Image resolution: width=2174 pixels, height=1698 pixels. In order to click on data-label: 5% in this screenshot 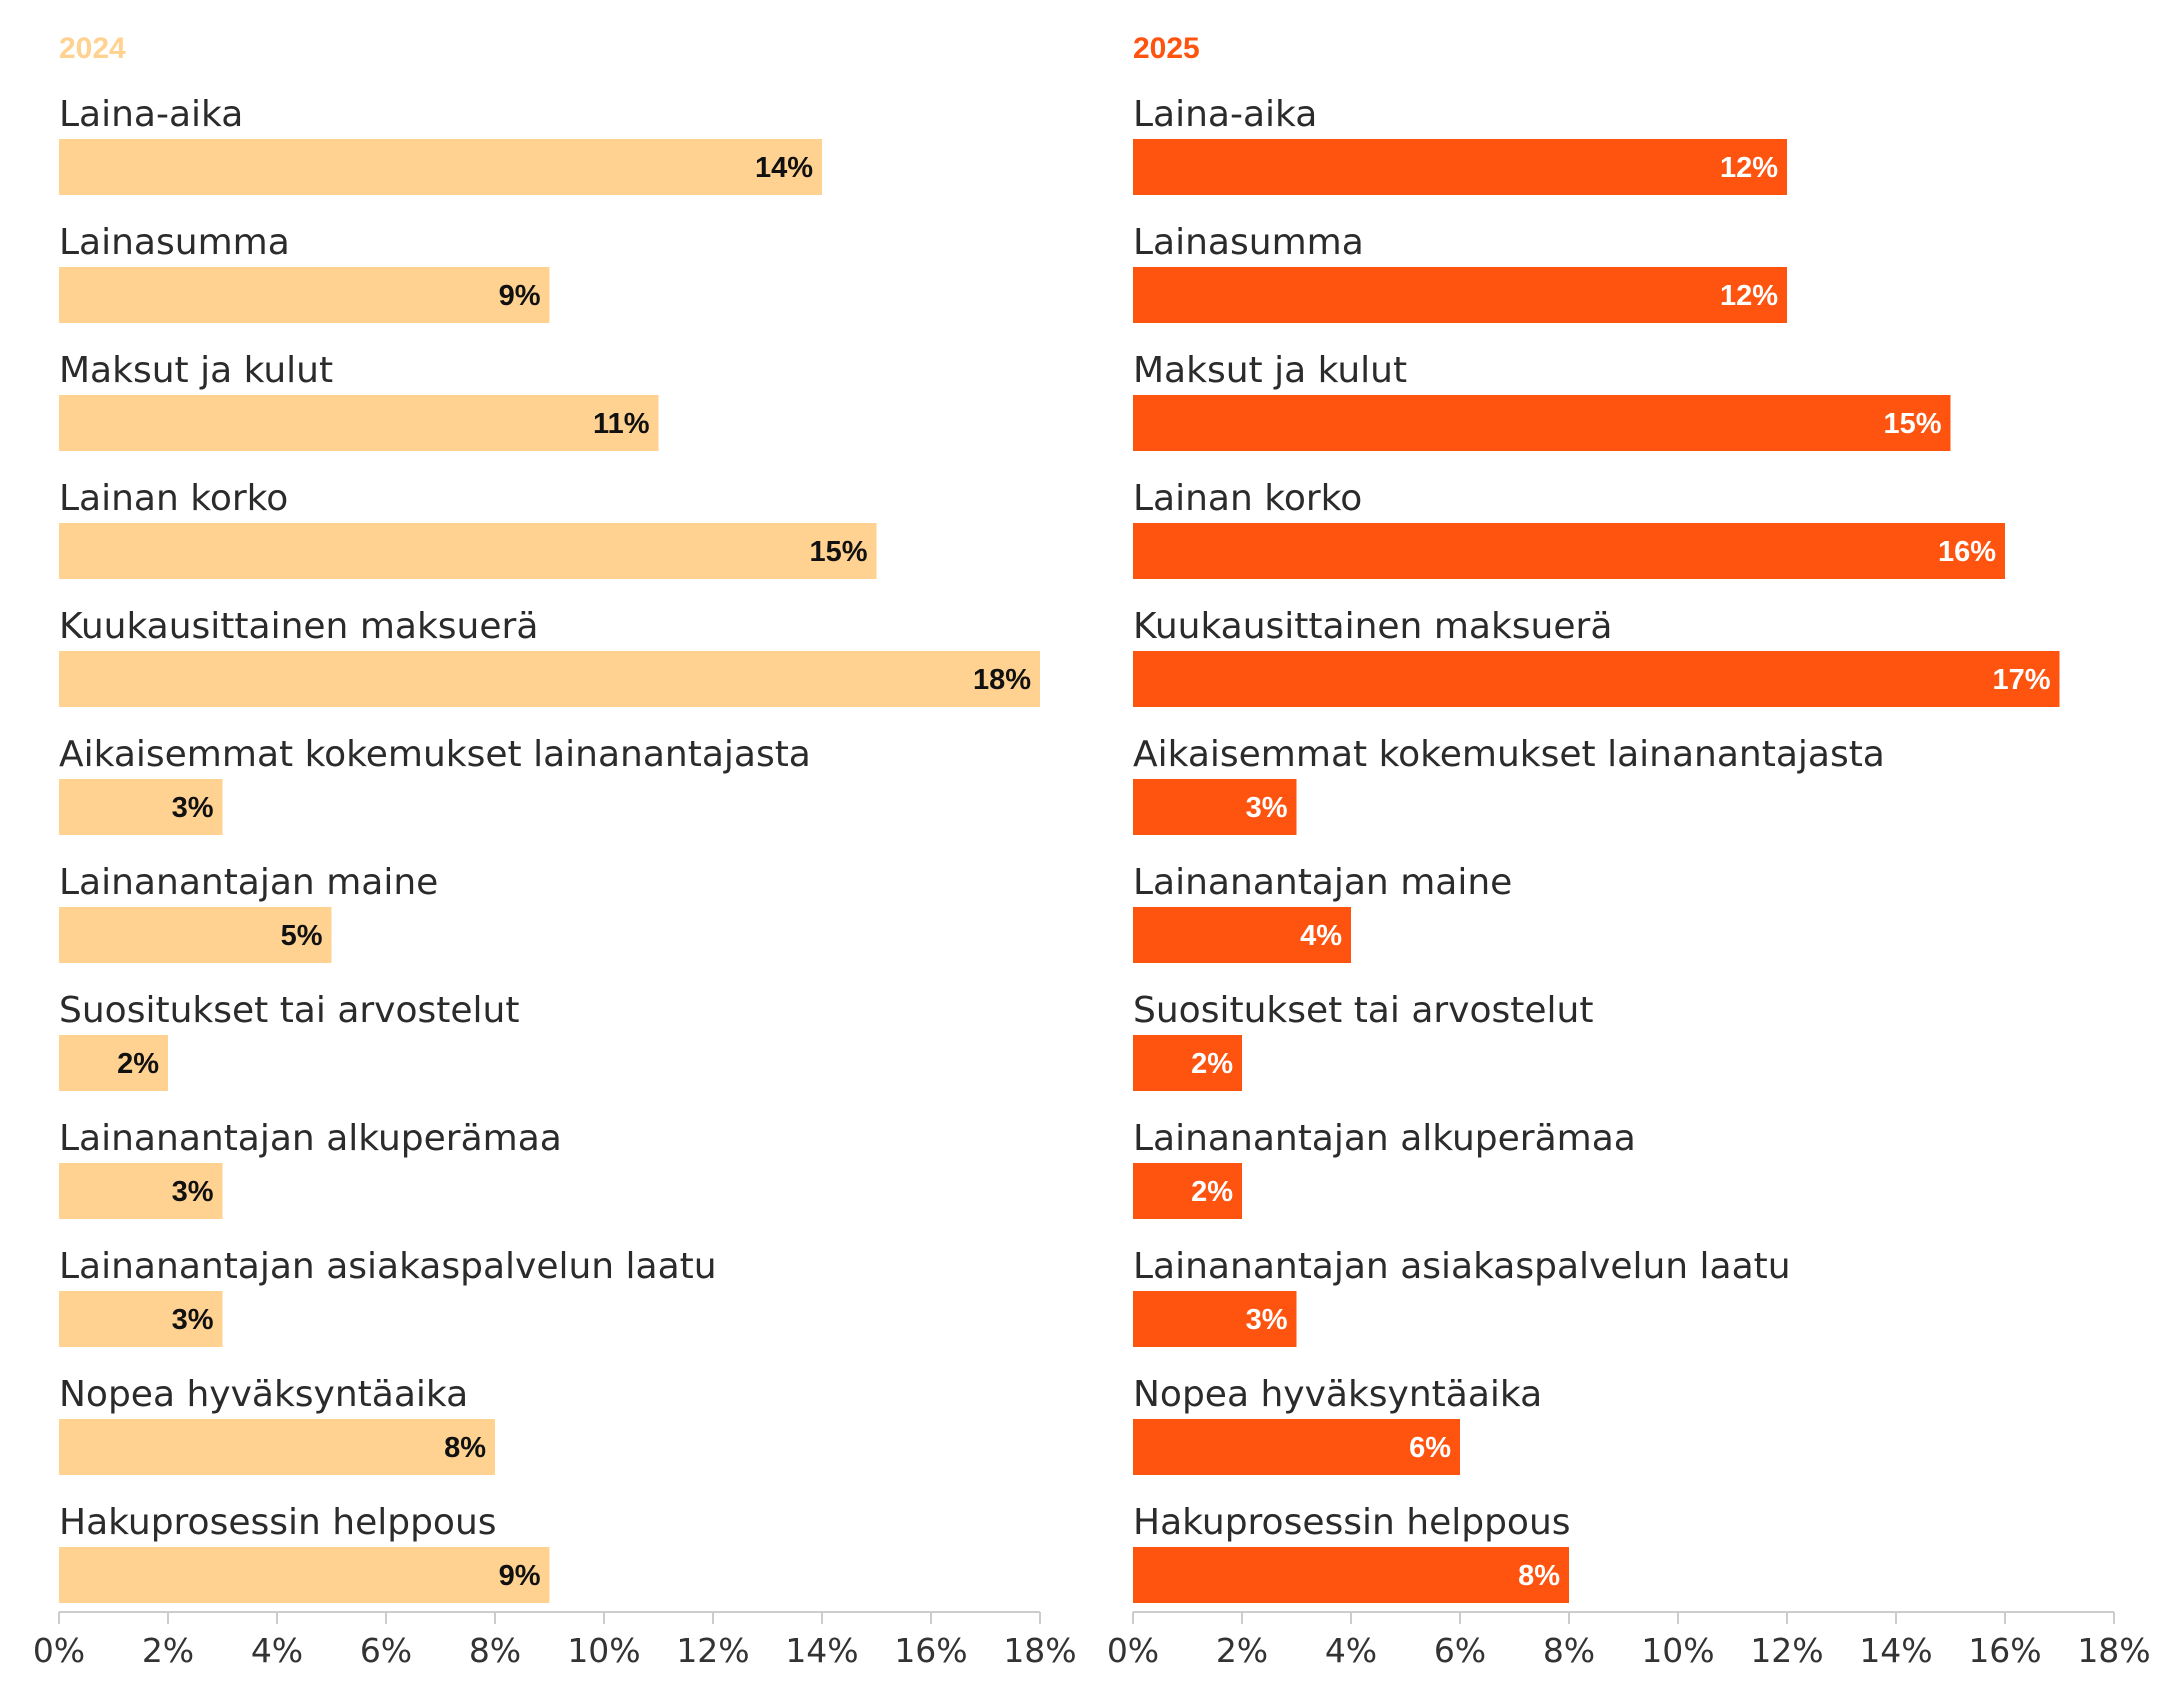, I will do `click(302, 936)`.